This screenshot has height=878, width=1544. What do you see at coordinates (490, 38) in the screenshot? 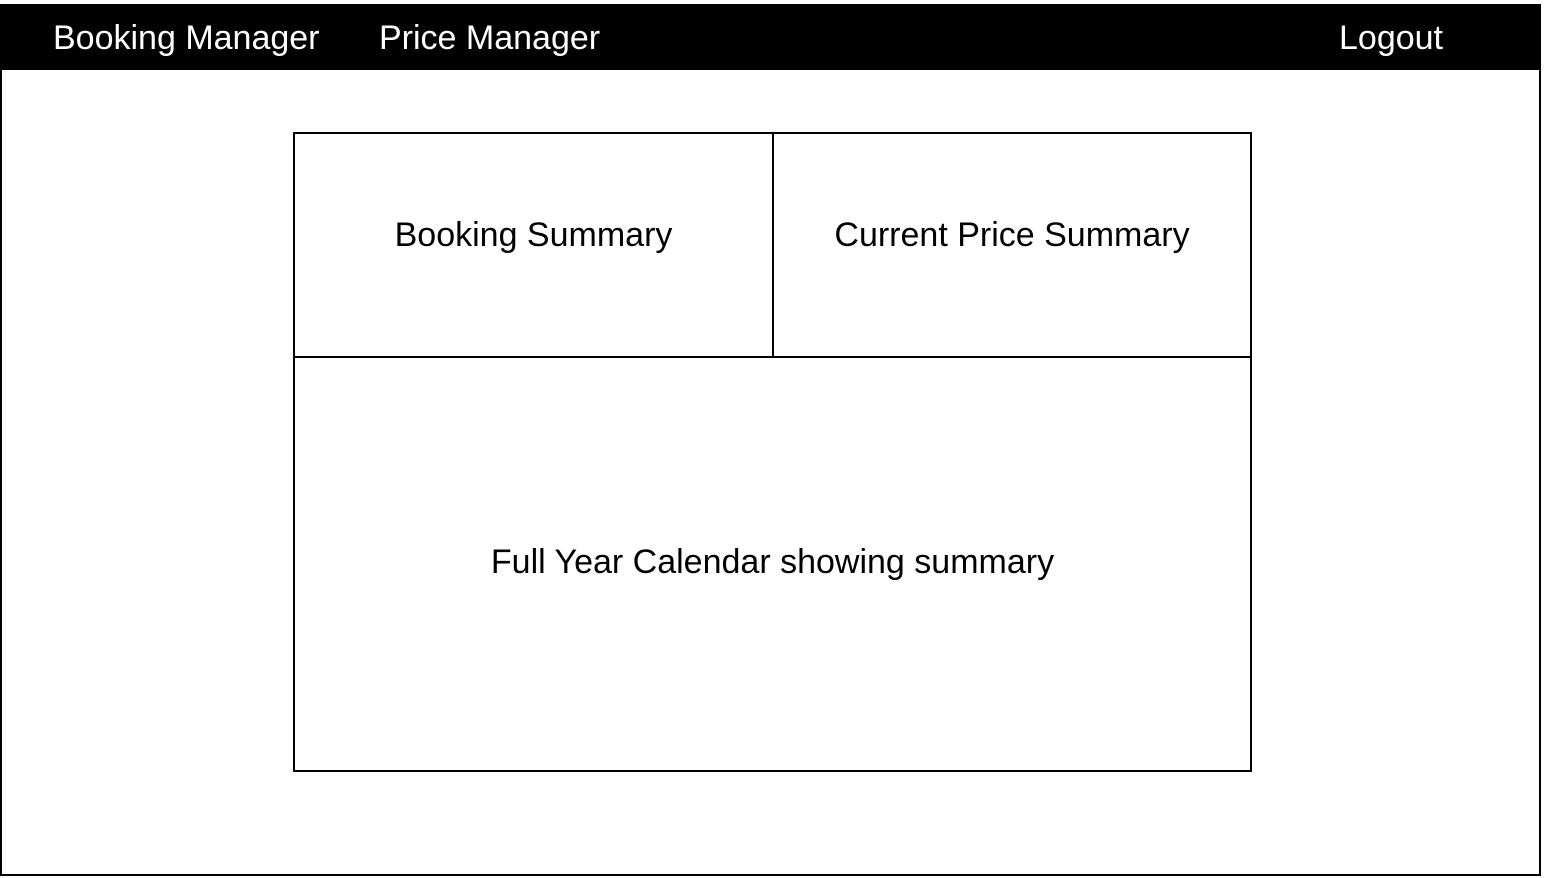
I see `nav-price-manager: Price Manager` at bounding box center [490, 38].